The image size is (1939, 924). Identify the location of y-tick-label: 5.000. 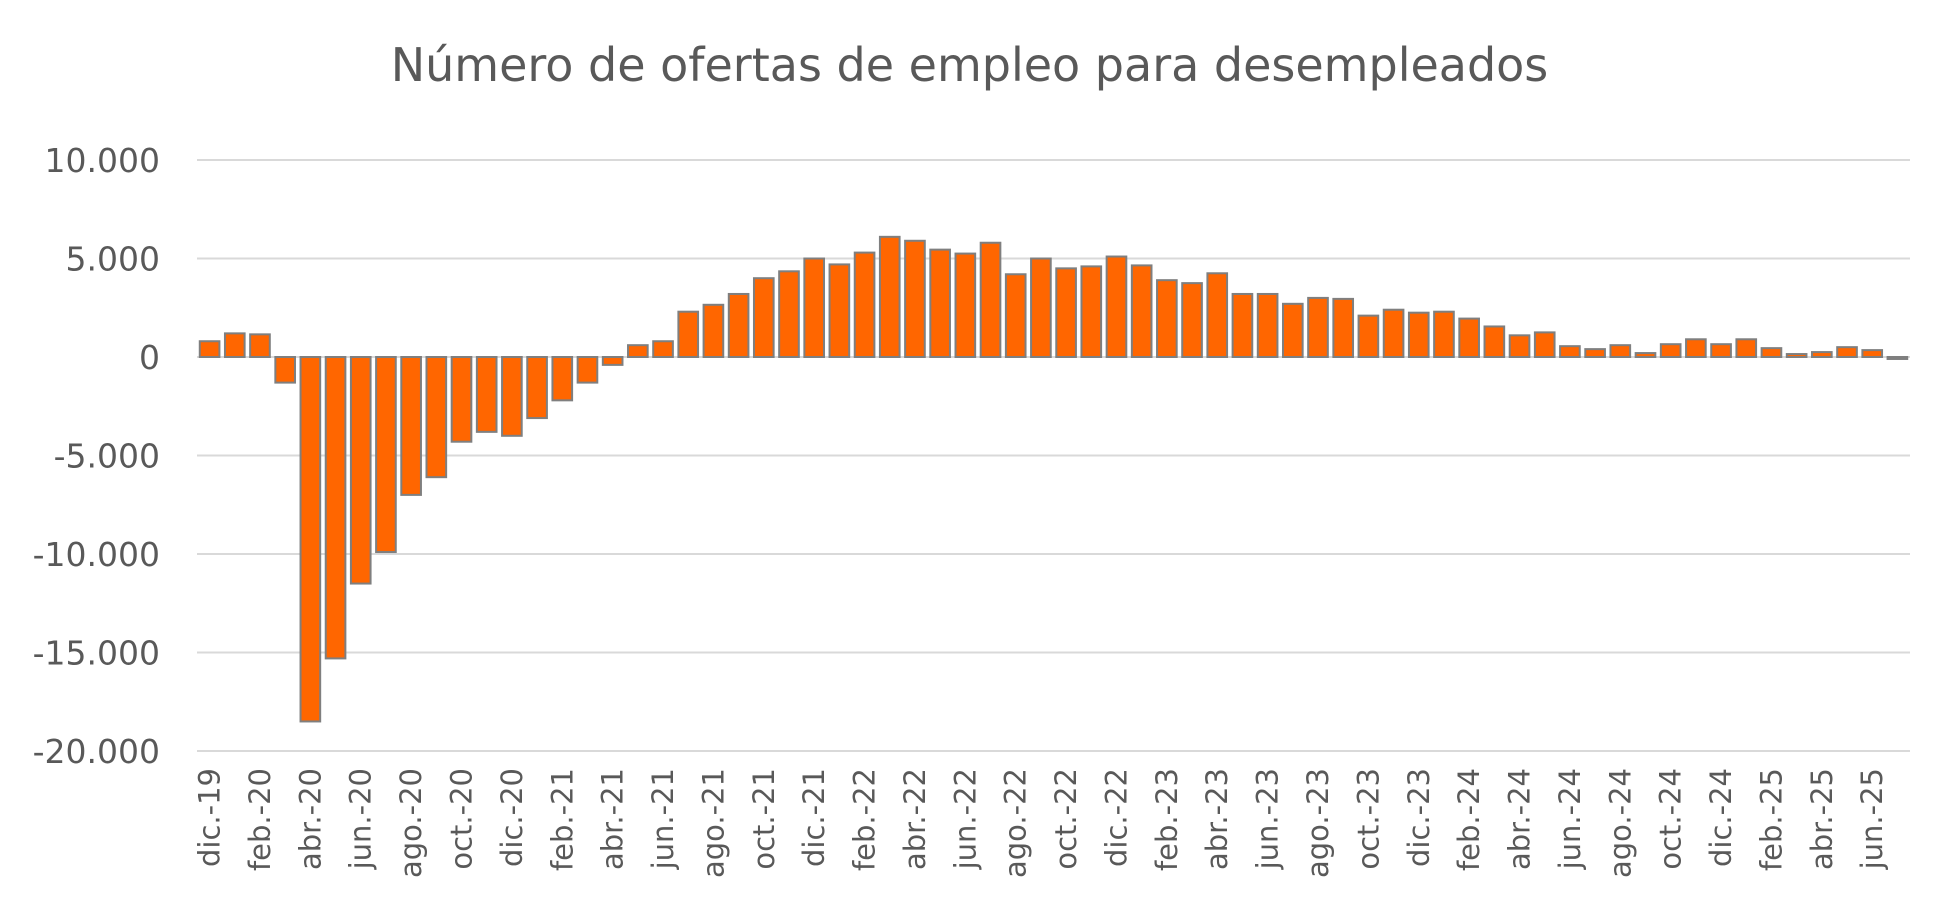
(113, 259).